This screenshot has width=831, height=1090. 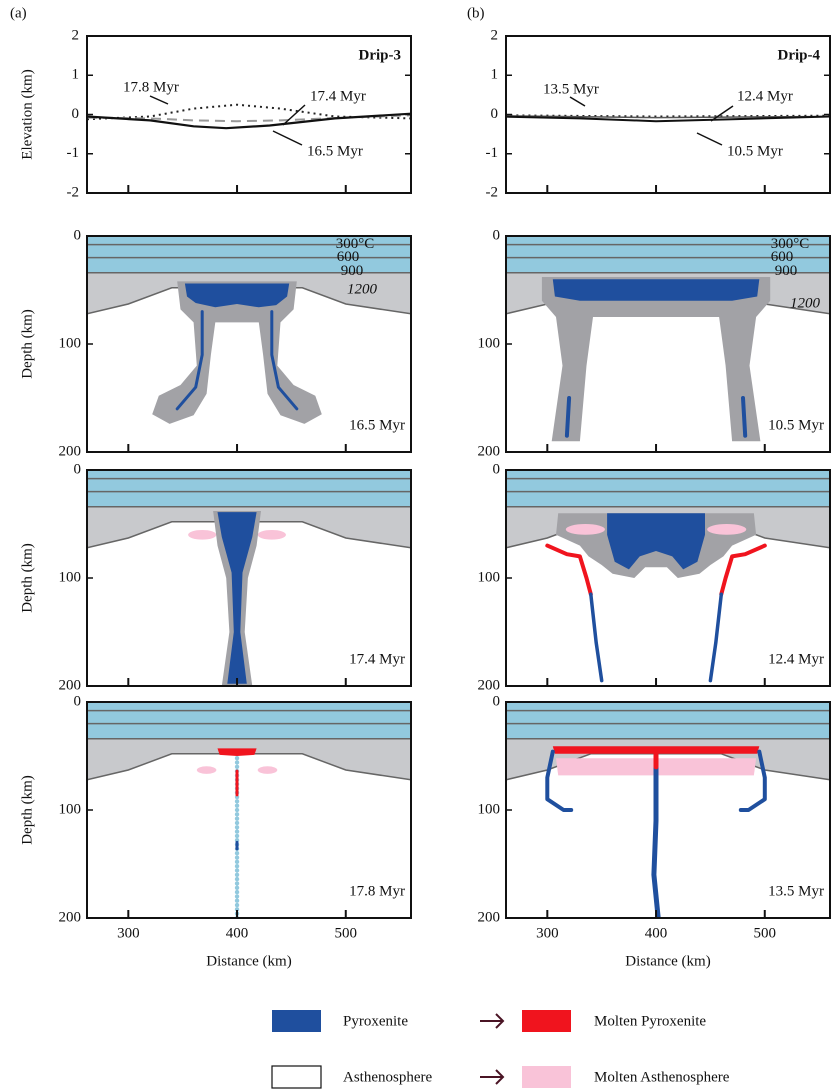 What do you see at coordinates (796, 425) in the screenshot?
I see `snapshot-time: 10.5 Myr` at bounding box center [796, 425].